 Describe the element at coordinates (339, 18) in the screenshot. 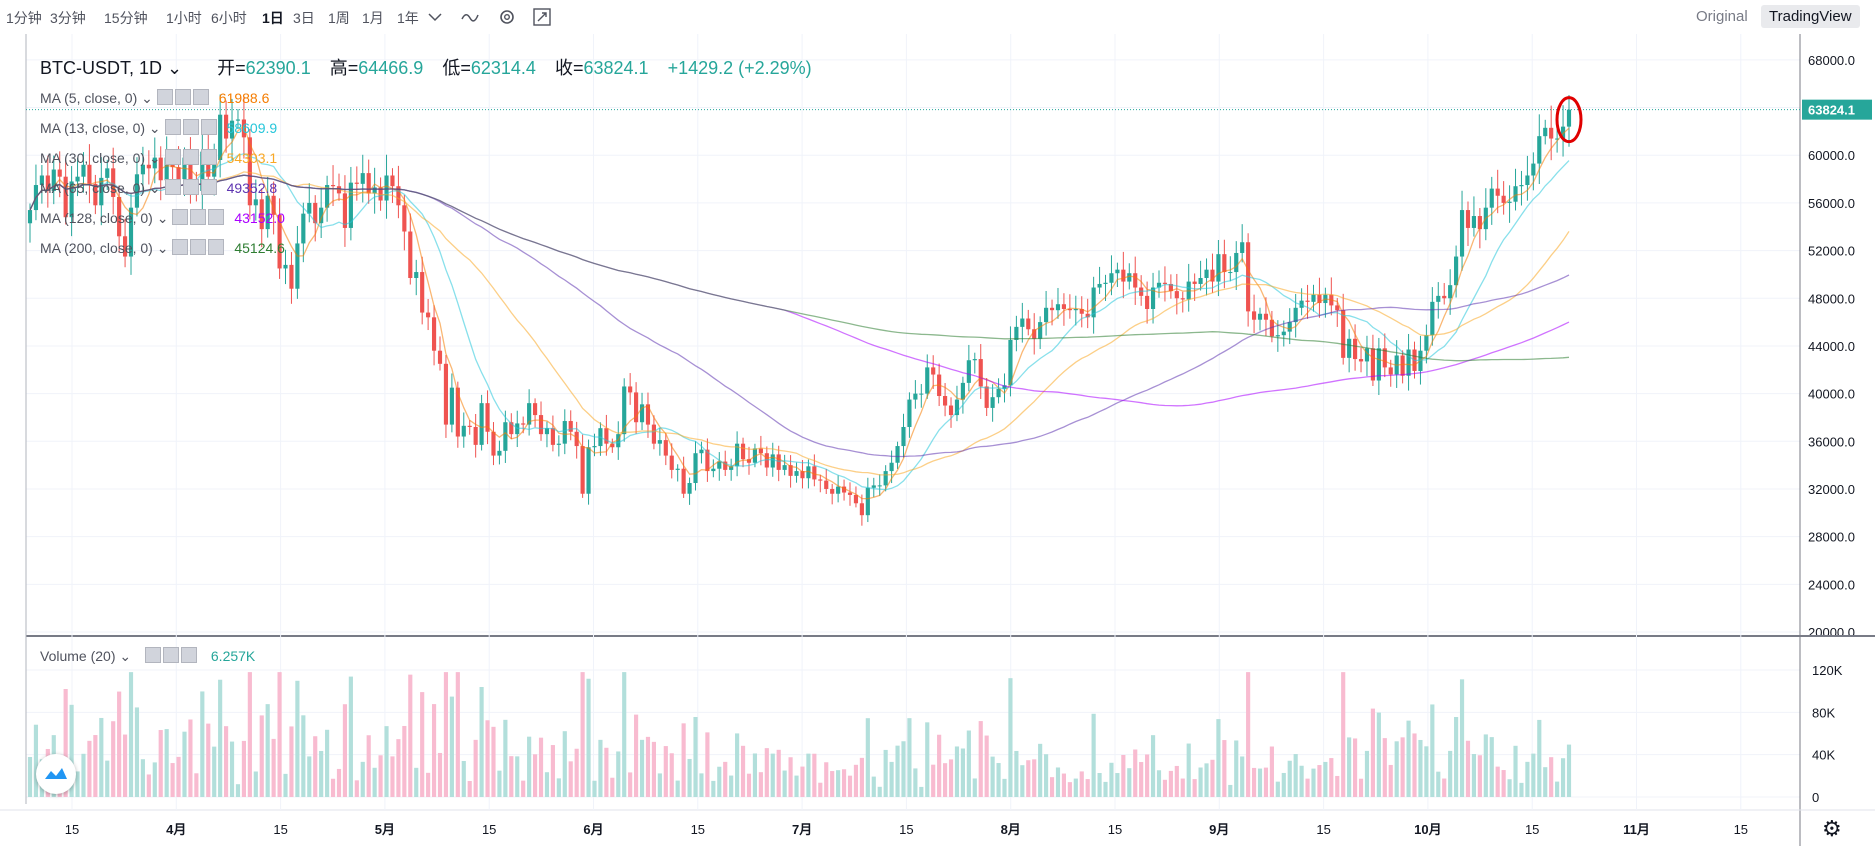

I see `tf-1w: 1周` at that location.